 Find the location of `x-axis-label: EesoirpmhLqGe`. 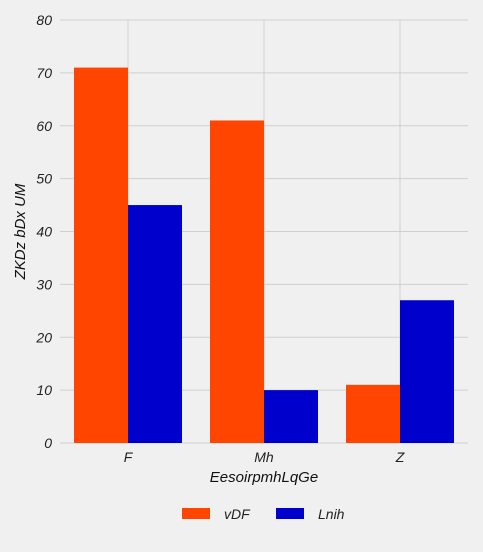

x-axis-label: EesoirpmhLqGe is located at coordinates (264, 477).